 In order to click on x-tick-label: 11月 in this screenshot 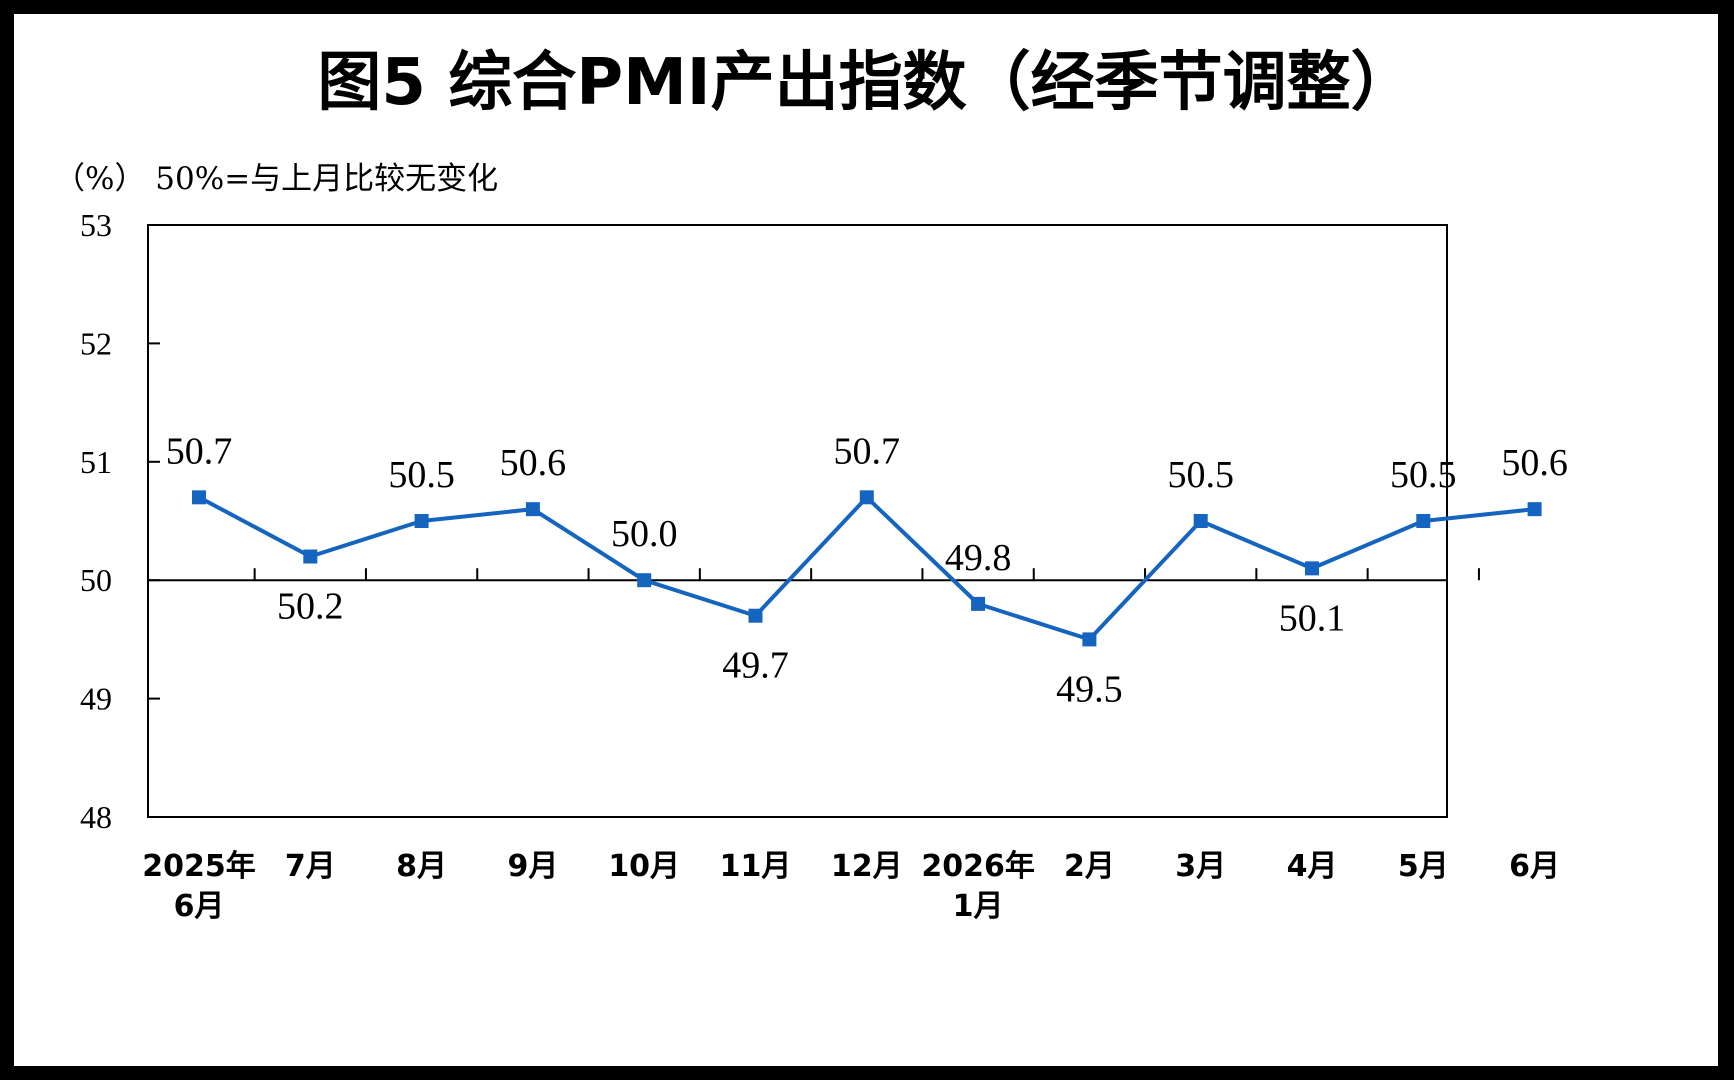, I will do `click(756, 866)`.